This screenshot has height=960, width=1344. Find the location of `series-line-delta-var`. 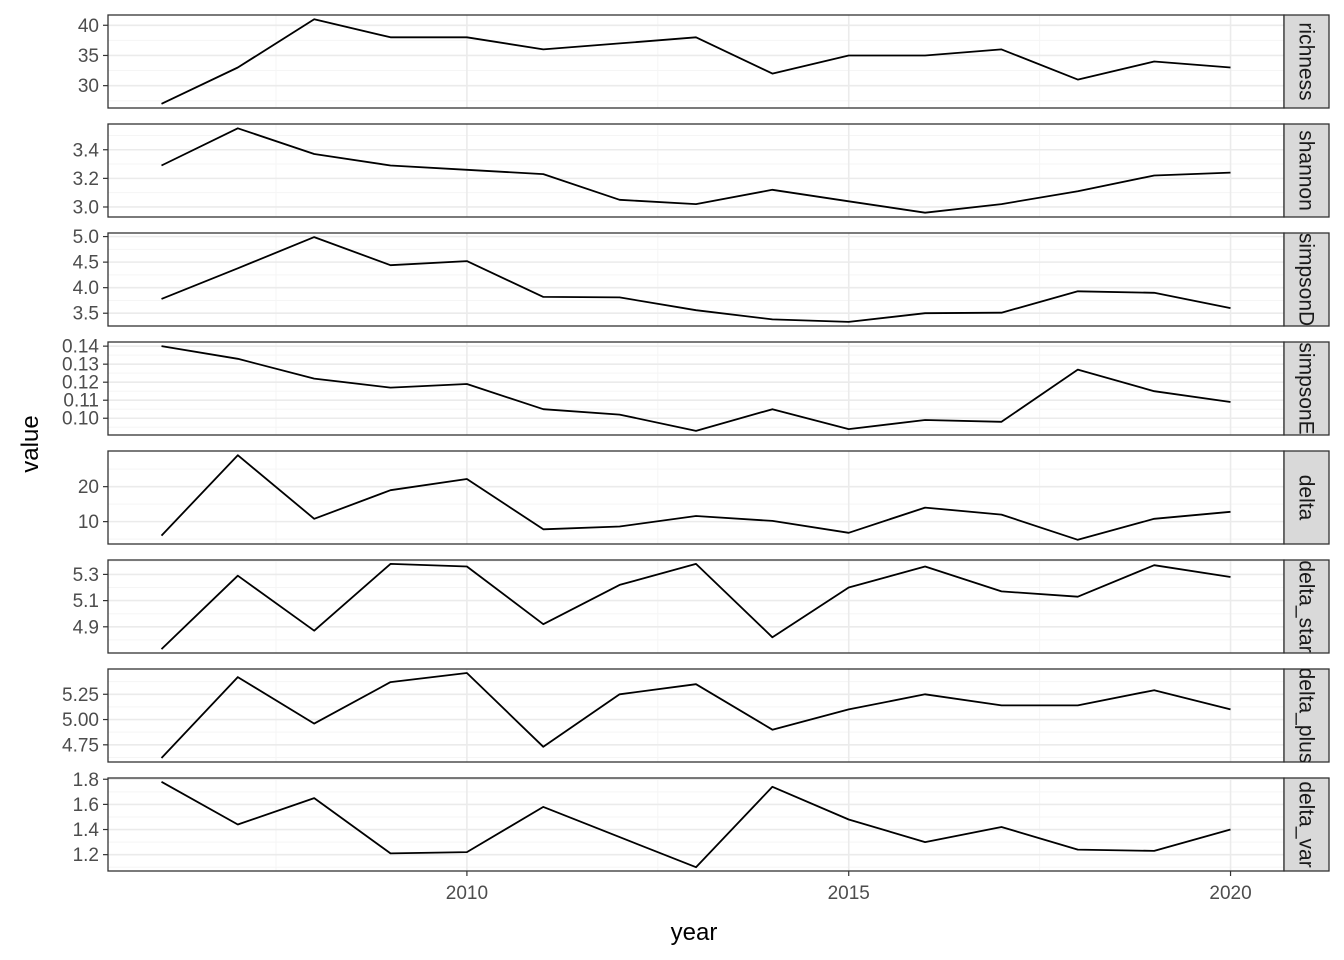

series-line-delta-var is located at coordinates (696, 825).